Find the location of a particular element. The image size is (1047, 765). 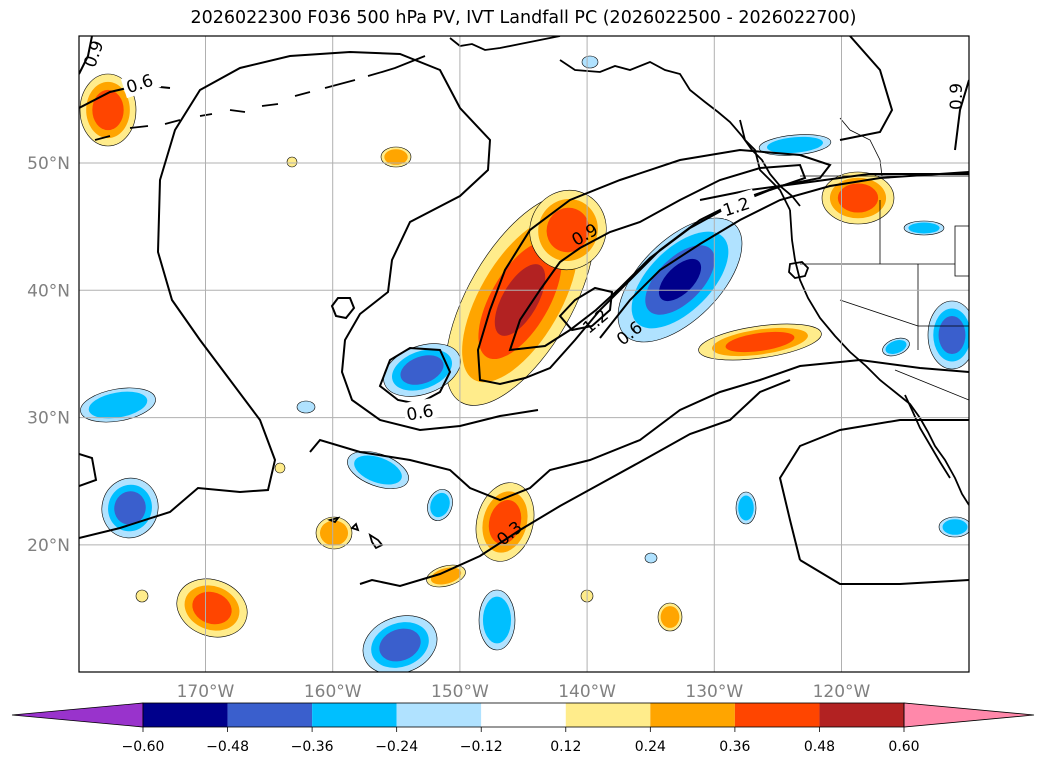

contour-west-edge is located at coordinates (88, 470).